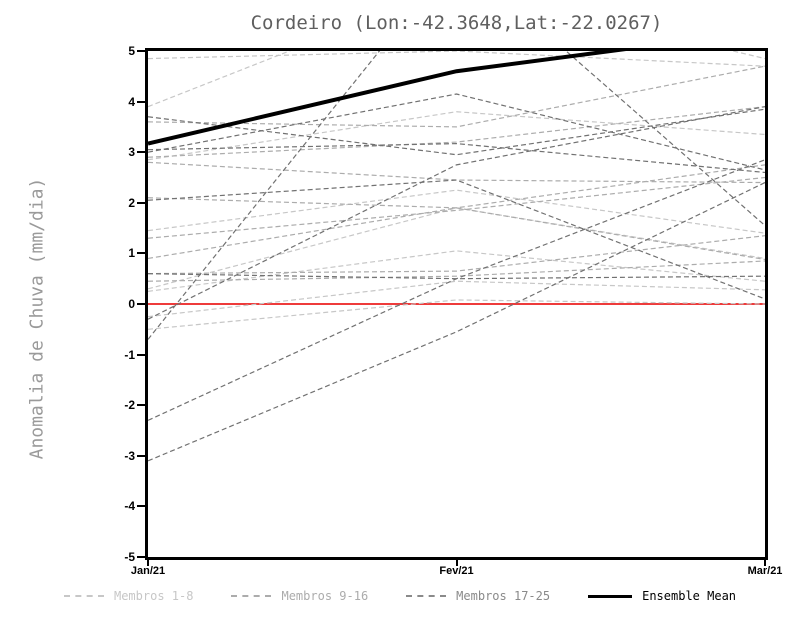 The image size is (800, 618). What do you see at coordinates (129, 557) in the screenshot?
I see `y-tick-label: -5` at bounding box center [129, 557].